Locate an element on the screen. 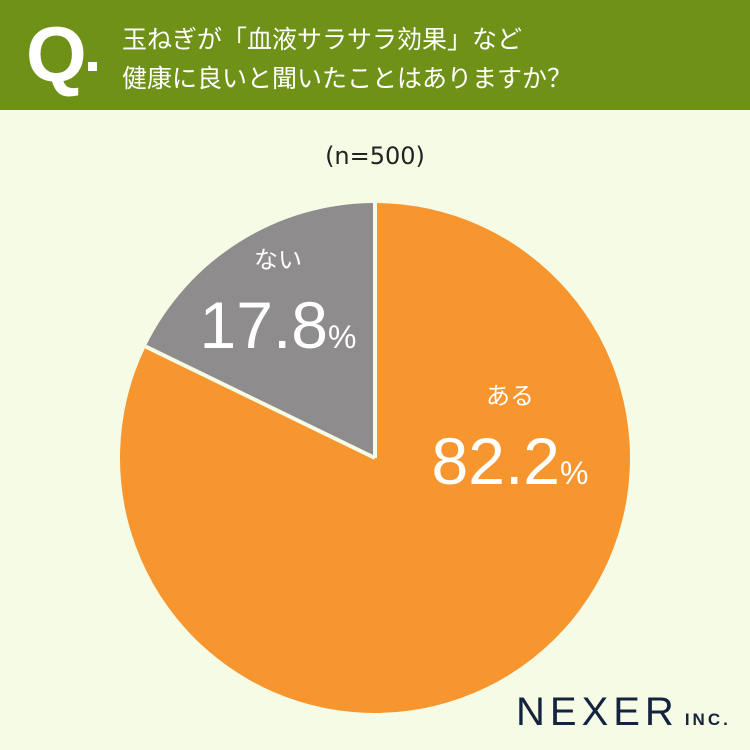 The height and width of the screenshot is (750, 750). question-title: 玉ねぎが「血液サラサラ効果」など 健康に良いと聞いたことはありますか？ is located at coordinates (347, 59).